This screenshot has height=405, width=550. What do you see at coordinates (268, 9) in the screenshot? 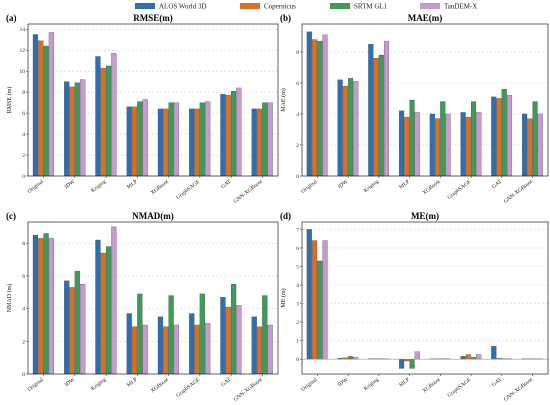
I see `legend-item: Copernicus` at bounding box center [268, 9].